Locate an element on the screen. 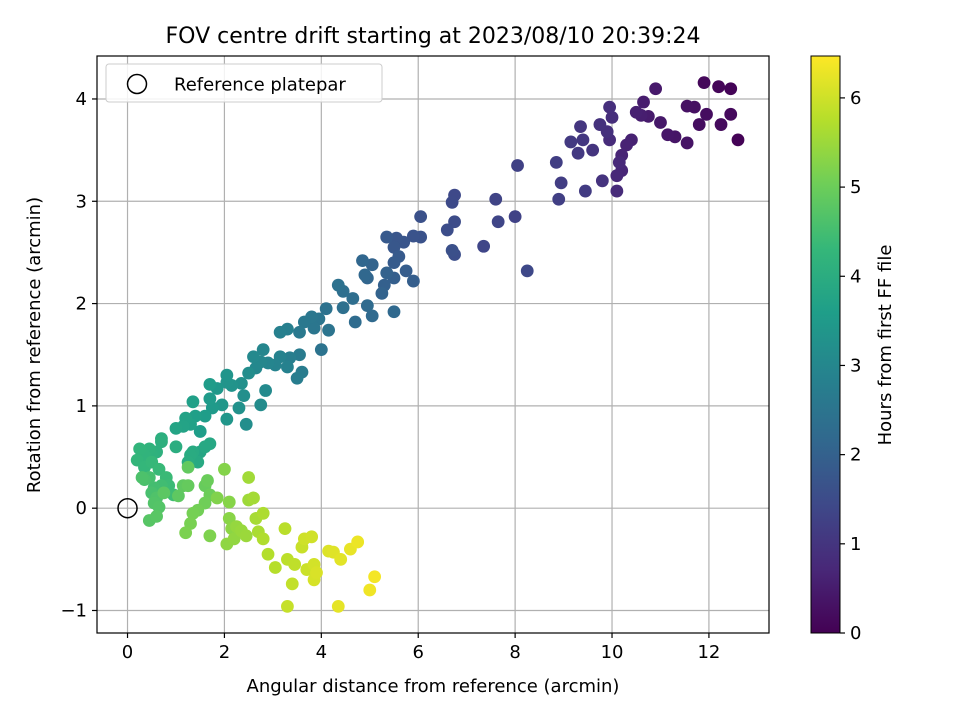  x-axis-label: Angular distance from reference (arcmin) is located at coordinates (433, 686).